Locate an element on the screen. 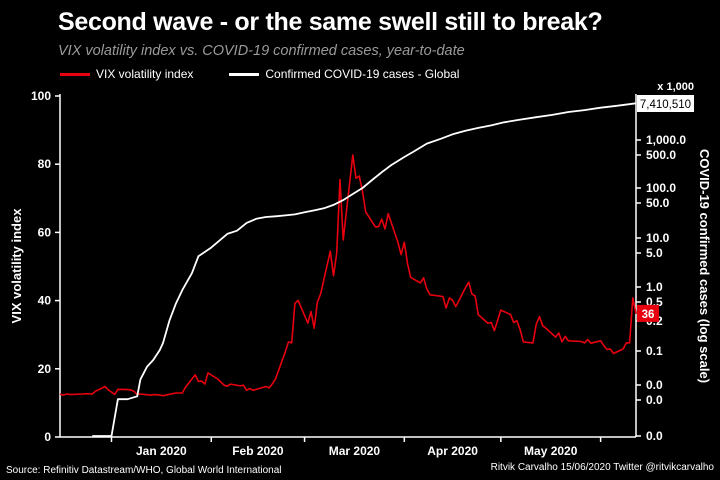 This screenshot has height=480, width=720. right-axis-tick-label: 500.0 is located at coordinates (661, 155).